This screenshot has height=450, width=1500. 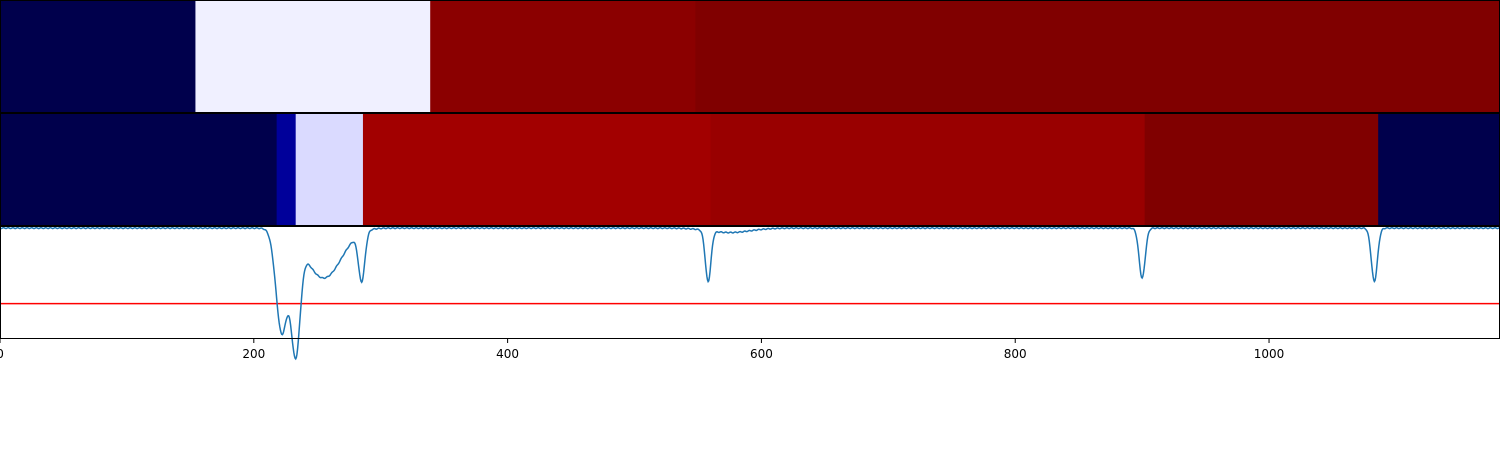 I want to click on x-axis: 0 200 400 600 800 1000, so click(x=642, y=349).